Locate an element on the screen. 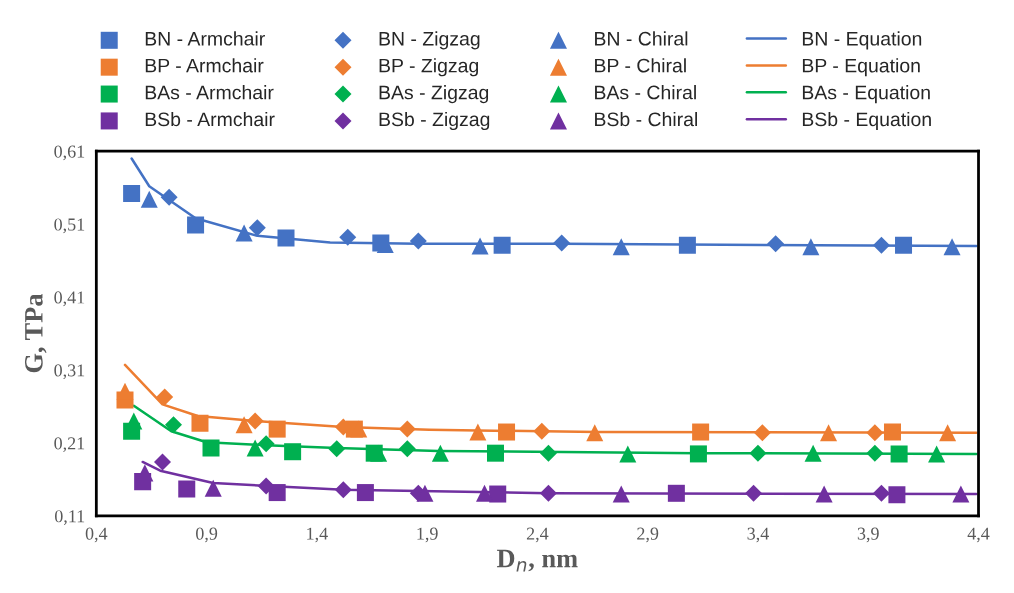 The height and width of the screenshot is (593, 1014). y-tick-label: 0,11 is located at coordinates (69, 517).